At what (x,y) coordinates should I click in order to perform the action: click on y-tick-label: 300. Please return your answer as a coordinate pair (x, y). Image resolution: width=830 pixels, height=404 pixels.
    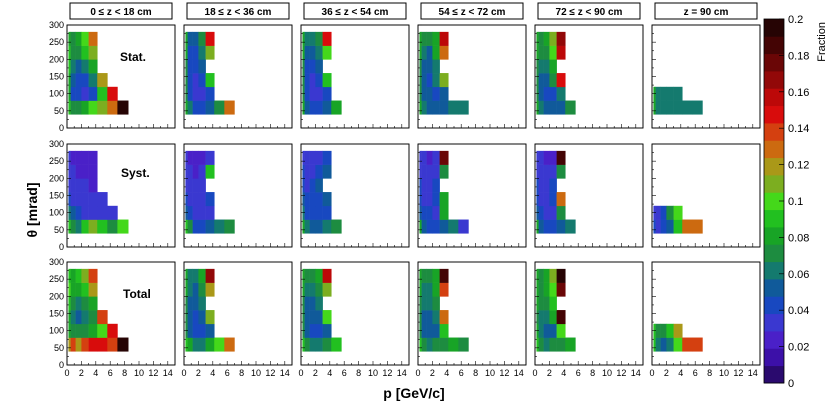
    Looking at the image, I should click on (56, 25).